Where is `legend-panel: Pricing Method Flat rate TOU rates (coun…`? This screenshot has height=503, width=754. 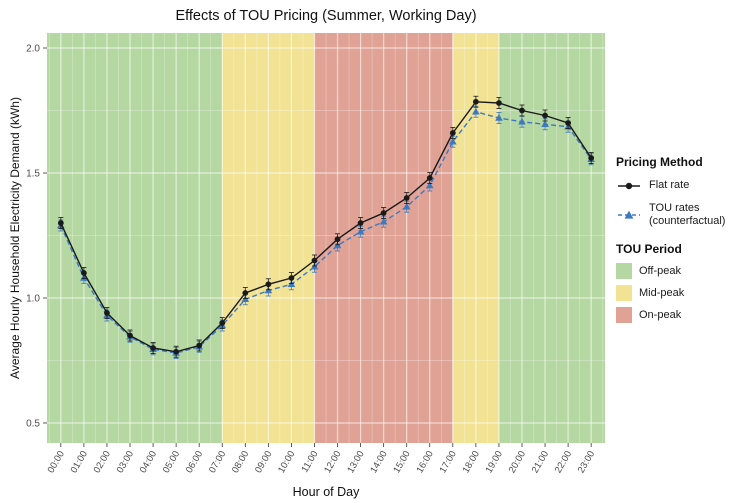
legend-panel: Pricing Method Flat rate TOU rates (coun… is located at coordinates (685, 242).